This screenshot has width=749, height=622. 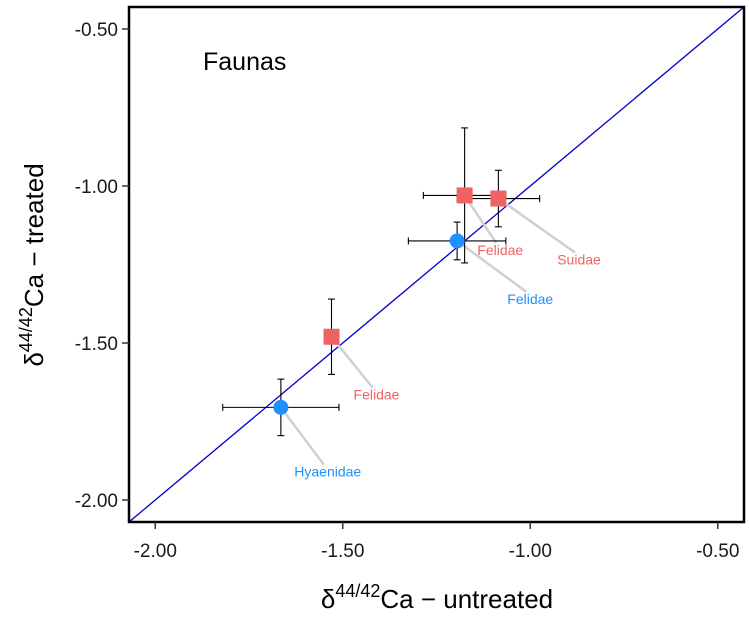 I want to click on point-label: Hyaenidae, so click(x=327, y=471).